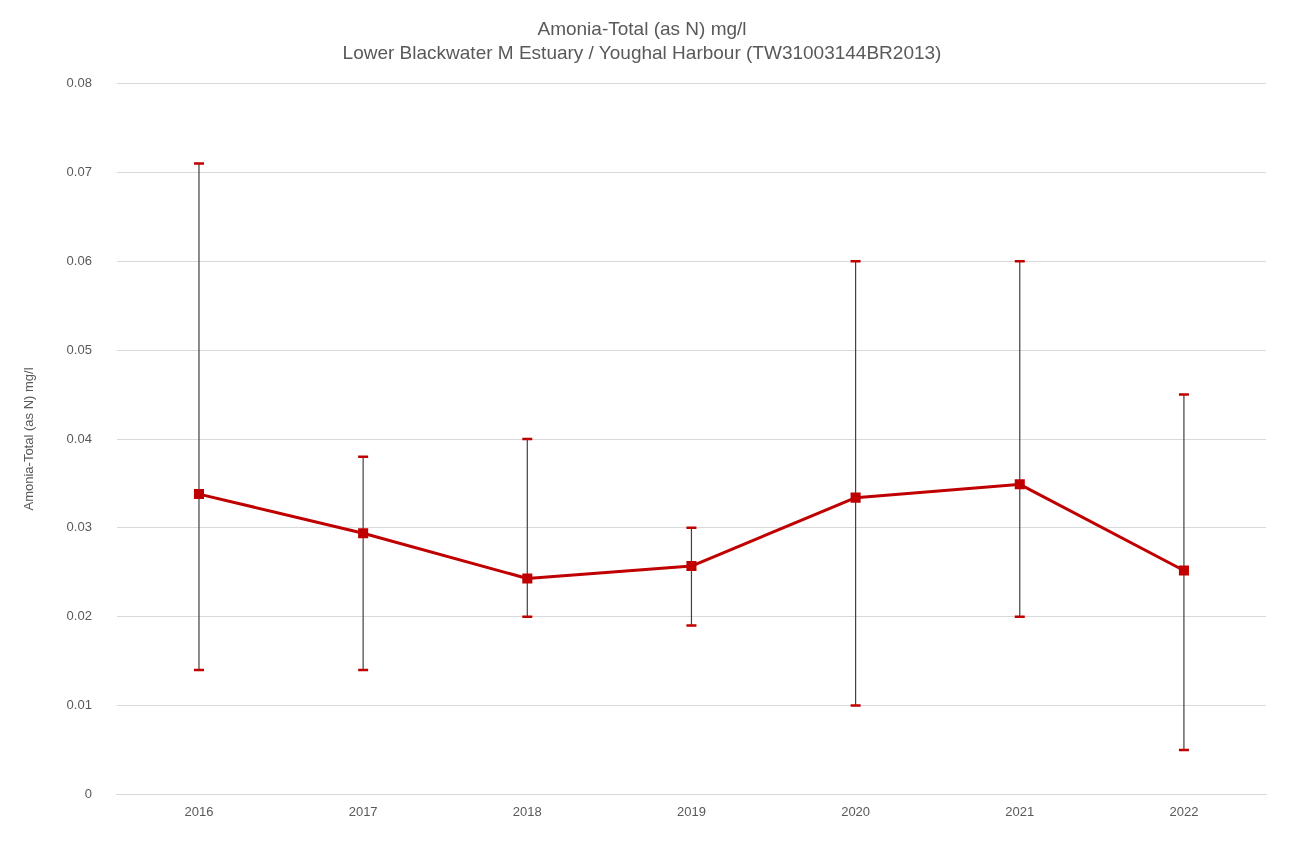  What do you see at coordinates (79, 349) in the screenshot?
I see `y-tick-label: 0.05` at bounding box center [79, 349].